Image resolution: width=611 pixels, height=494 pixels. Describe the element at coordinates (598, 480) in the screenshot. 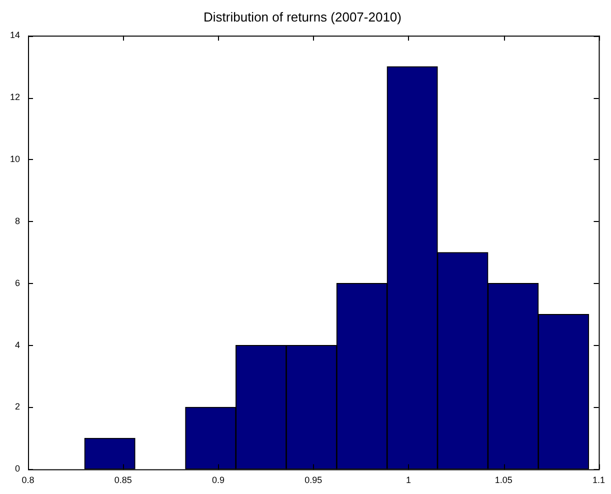

I see `x-tick-label: 1.1` at that location.